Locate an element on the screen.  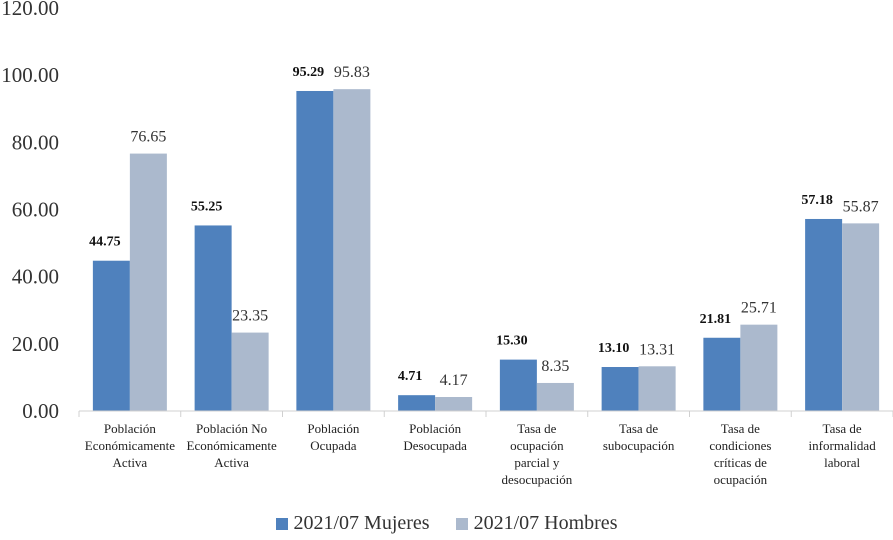
data-label-mujeres: 95.29 is located at coordinates (309, 72).